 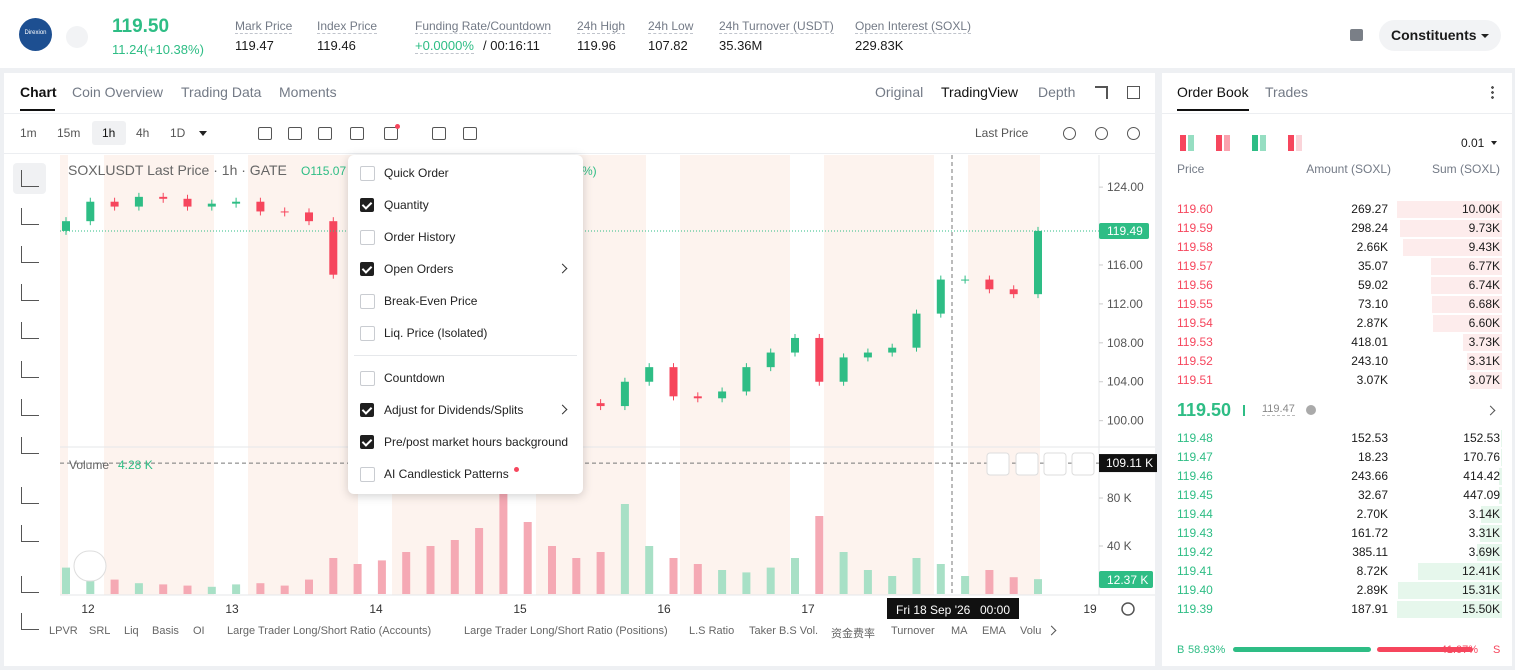 What do you see at coordinates (1125, 304) in the screenshot?
I see `price-tick-label: 112.00` at bounding box center [1125, 304].